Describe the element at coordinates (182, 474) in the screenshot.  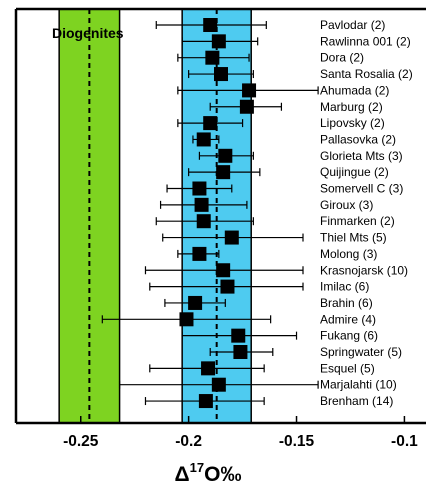
I see `x-axis-title-symbol: Δ` at that location.